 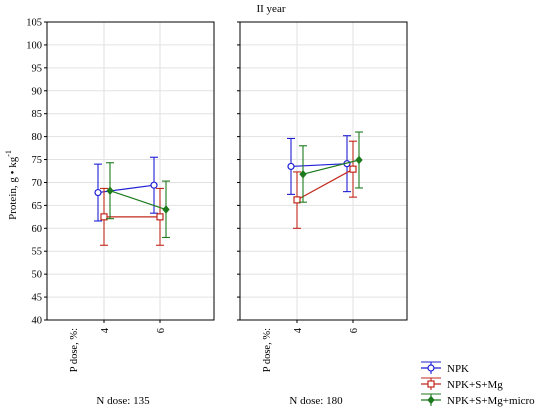 What do you see at coordinates (37, 137) in the screenshot?
I see `y-tick-label: 80` at bounding box center [37, 137].